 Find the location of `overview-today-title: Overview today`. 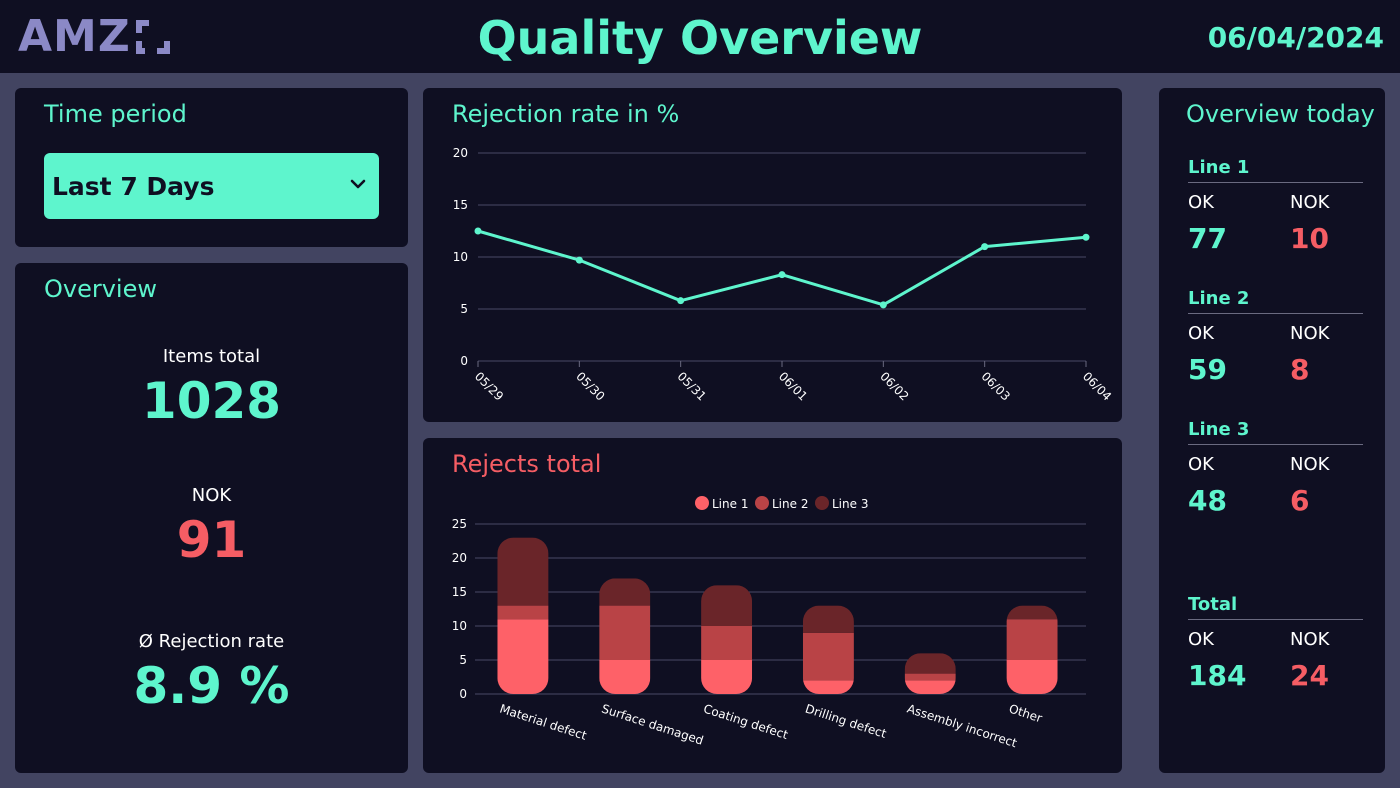

overview-today-title: Overview today is located at coordinates (1280, 114).